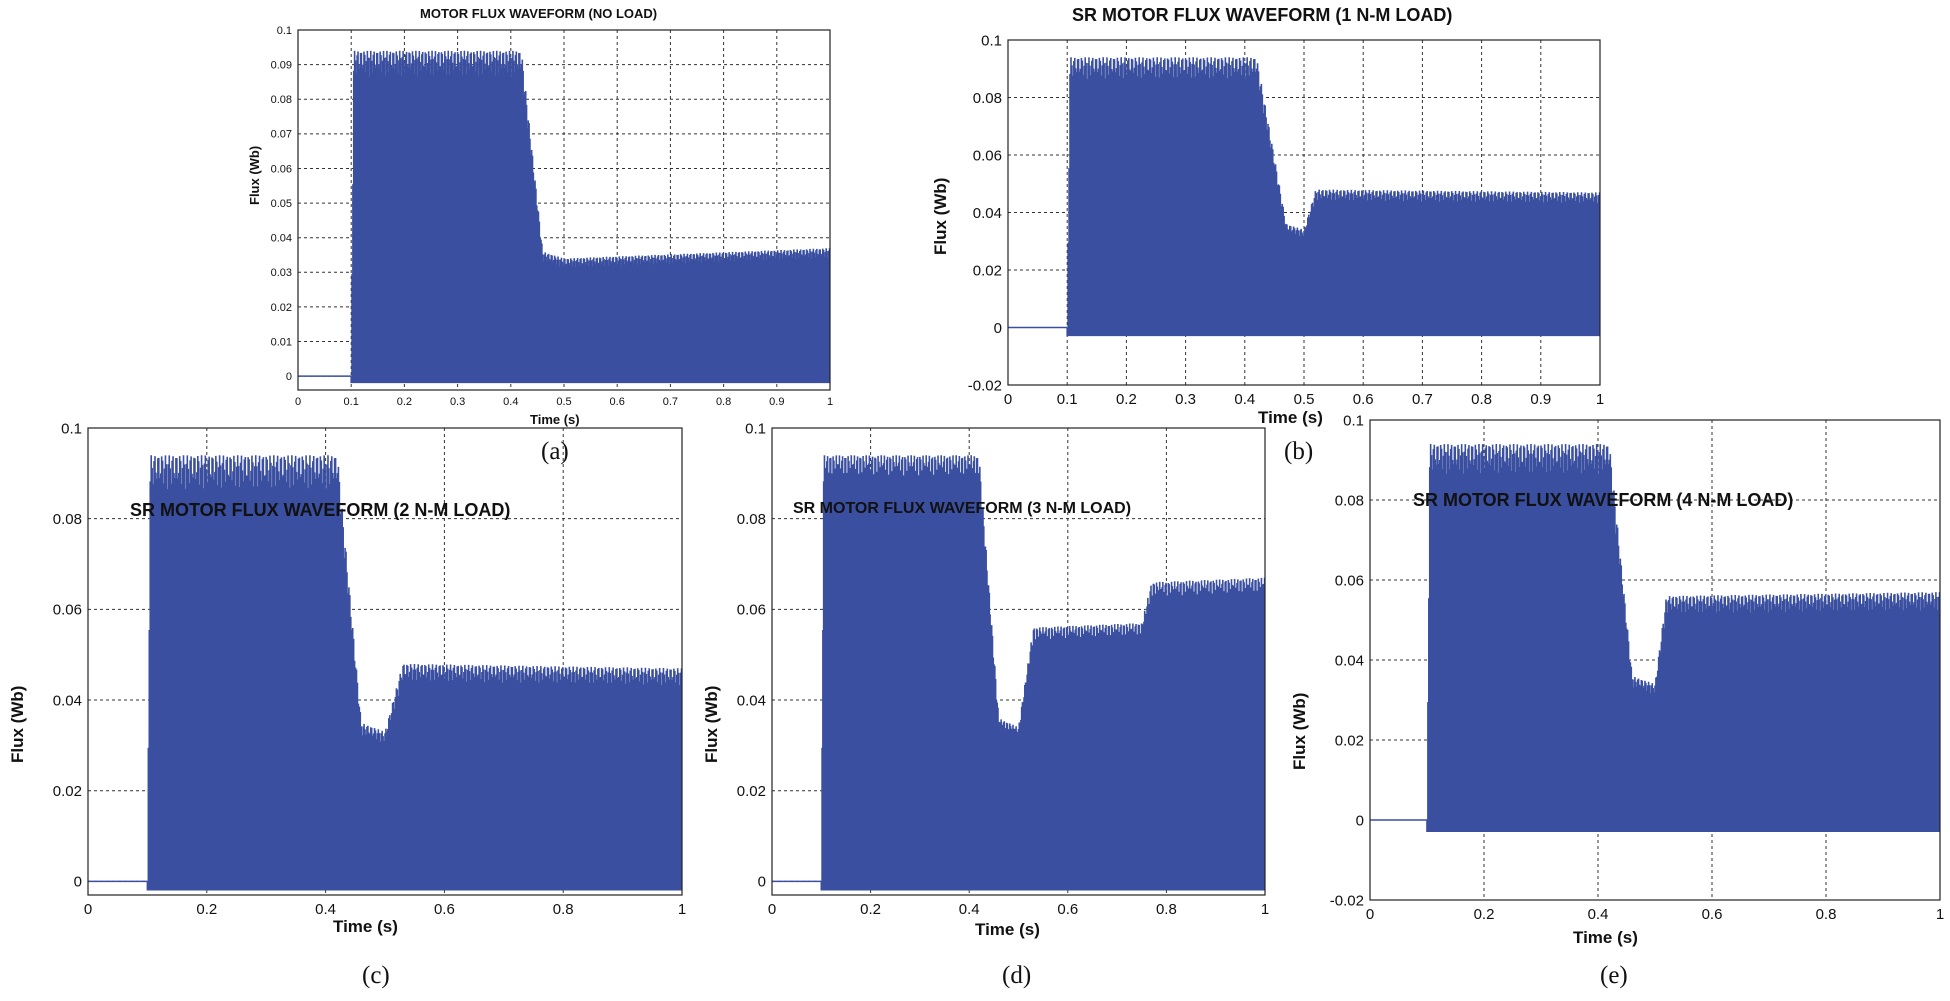 Image resolution: width=1950 pixels, height=1001 pixels. Describe the element at coordinates (320, 510) in the screenshot. I see `chart-title: SR MOTOR FLUX WAVEFORM (2 N-M LOAD)` at that location.